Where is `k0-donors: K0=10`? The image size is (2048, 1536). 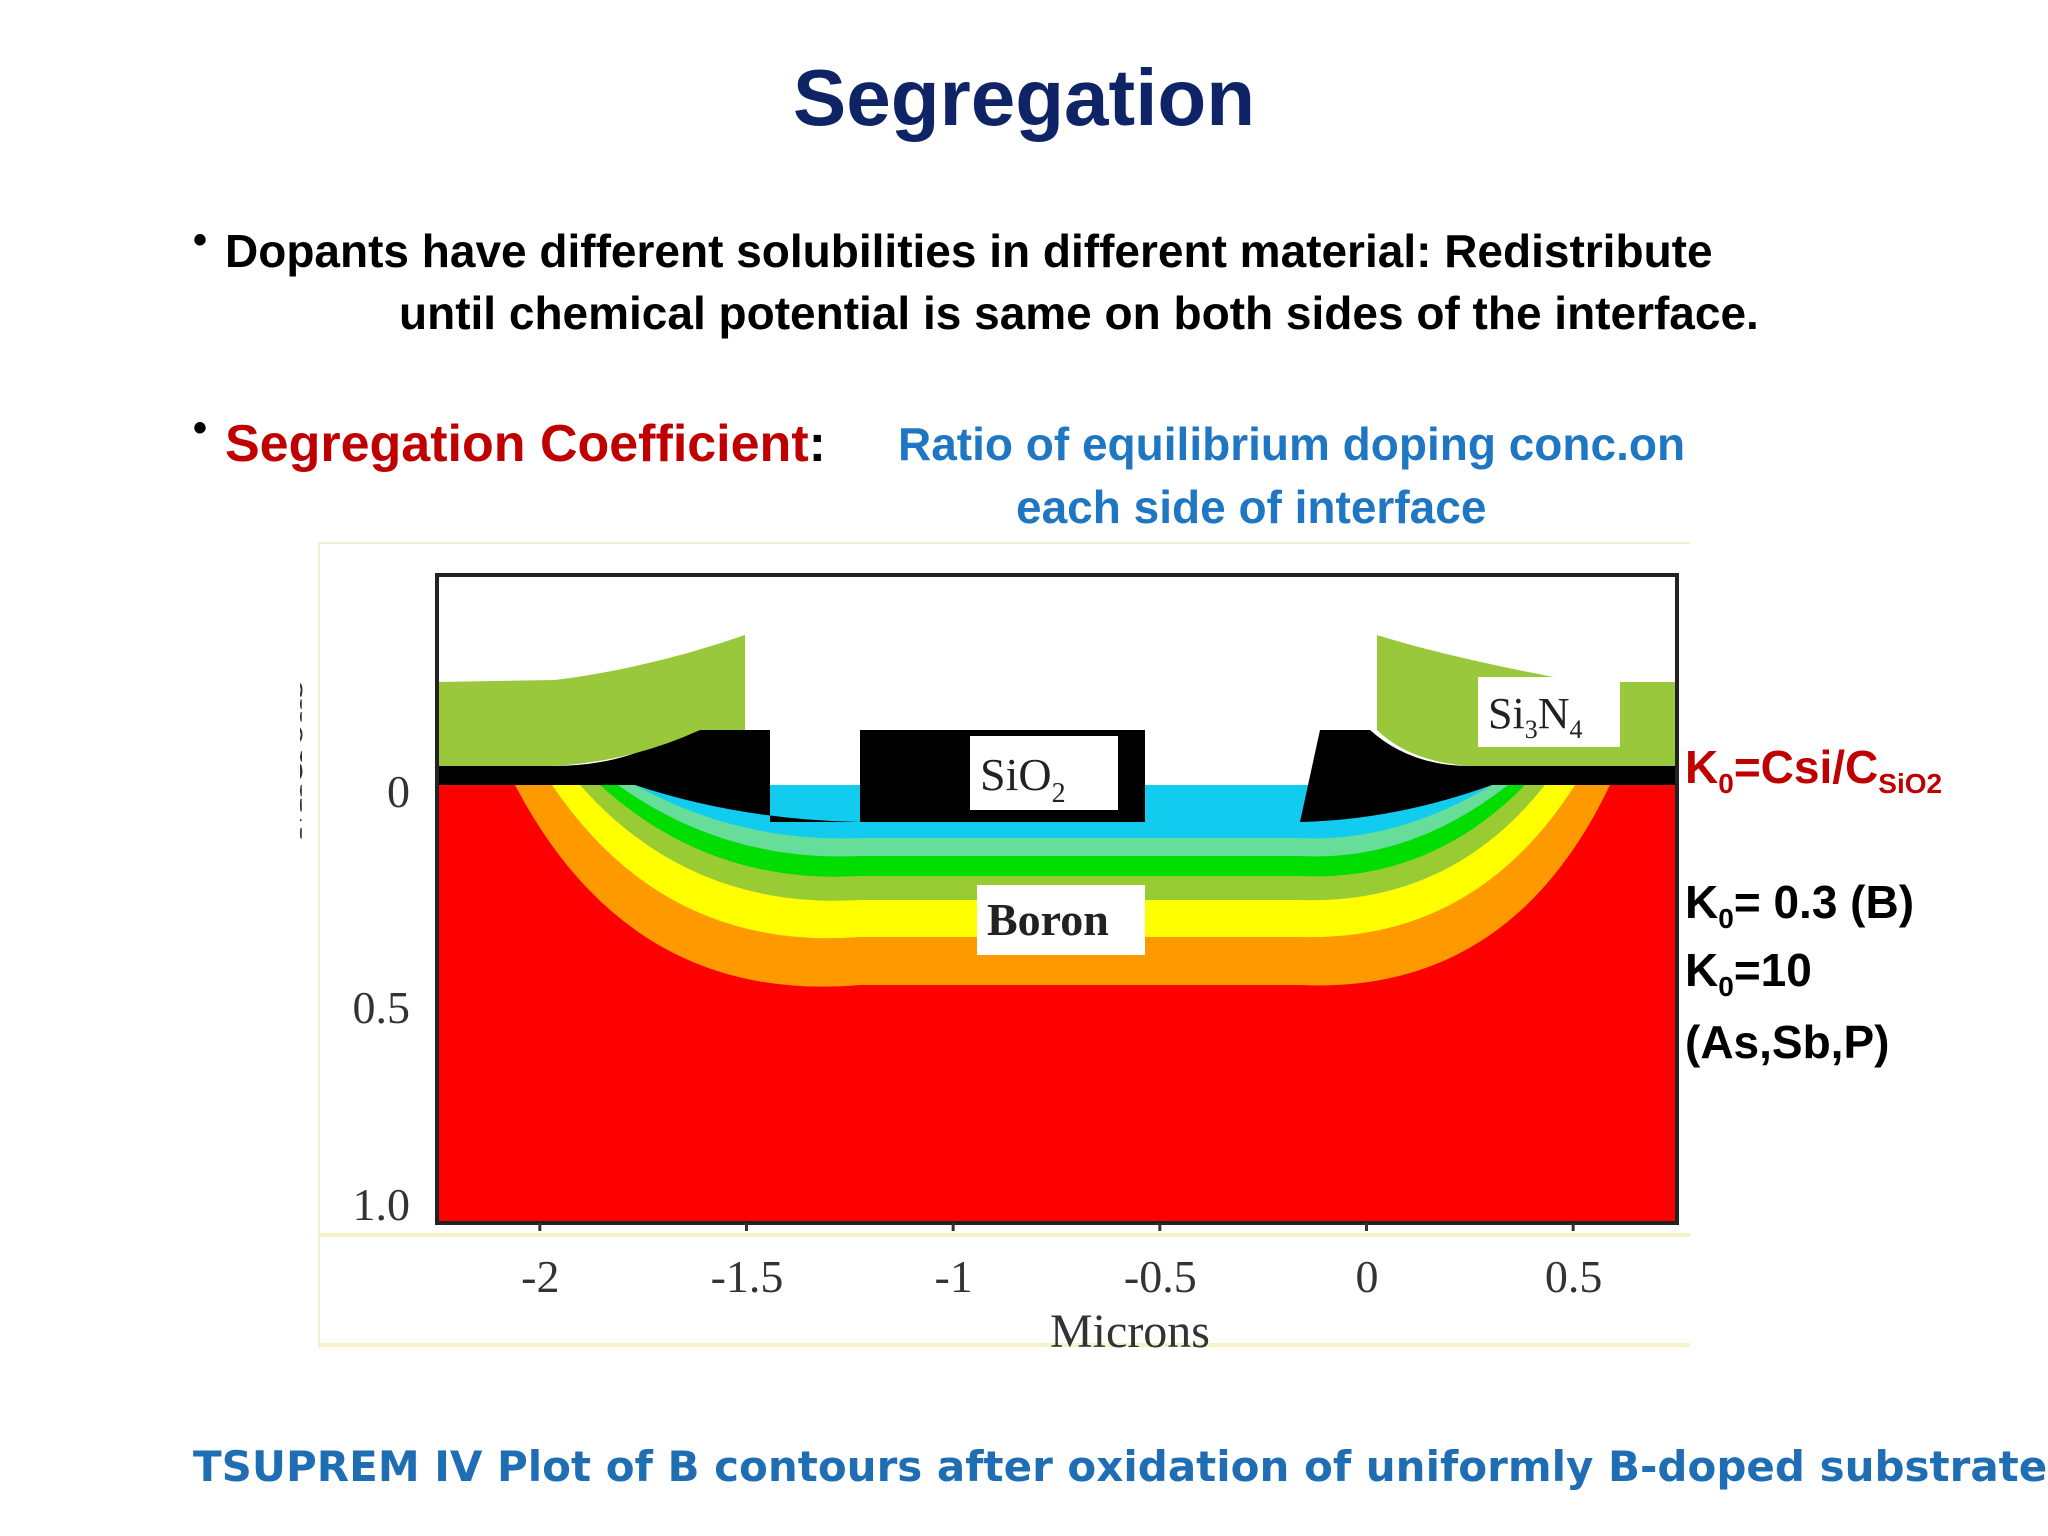 k0-donors: K0=10 is located at coordinates (1748, 973).